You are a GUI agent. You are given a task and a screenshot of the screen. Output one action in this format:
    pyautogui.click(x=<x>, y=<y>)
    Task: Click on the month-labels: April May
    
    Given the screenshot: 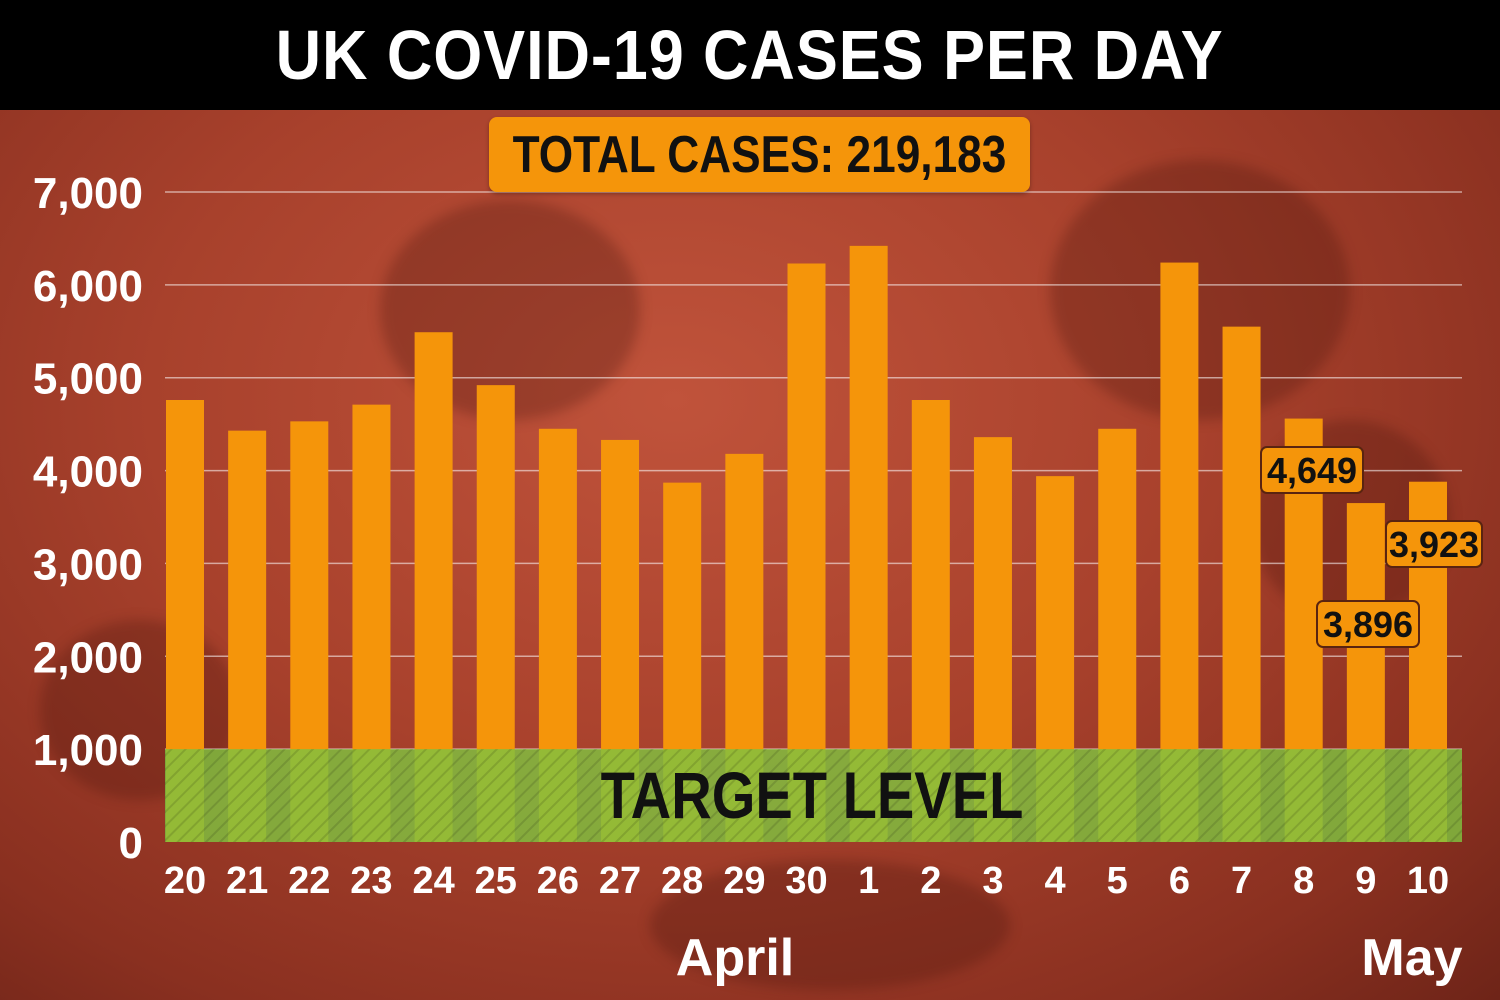 What is the action you would take?
    pyautogui.click(x=1069, y=958)
    